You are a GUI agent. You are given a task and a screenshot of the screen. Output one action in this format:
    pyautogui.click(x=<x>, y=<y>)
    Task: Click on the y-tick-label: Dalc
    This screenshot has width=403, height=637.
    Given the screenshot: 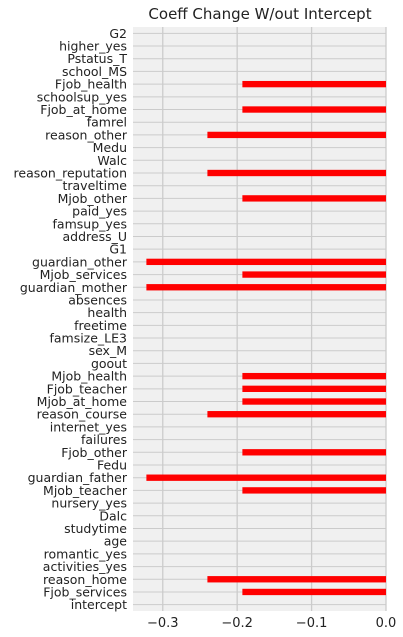 What is the action you would take?
    pyautogui.click(x=113, y=515)
    